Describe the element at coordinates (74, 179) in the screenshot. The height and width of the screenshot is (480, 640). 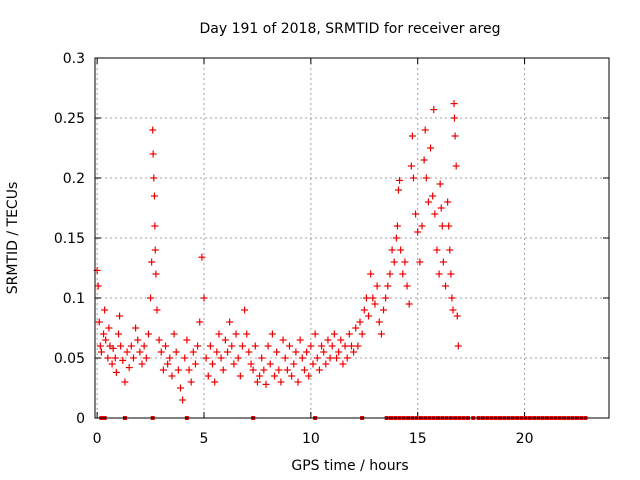
I see `y-tick-label: 0.2` at that location.